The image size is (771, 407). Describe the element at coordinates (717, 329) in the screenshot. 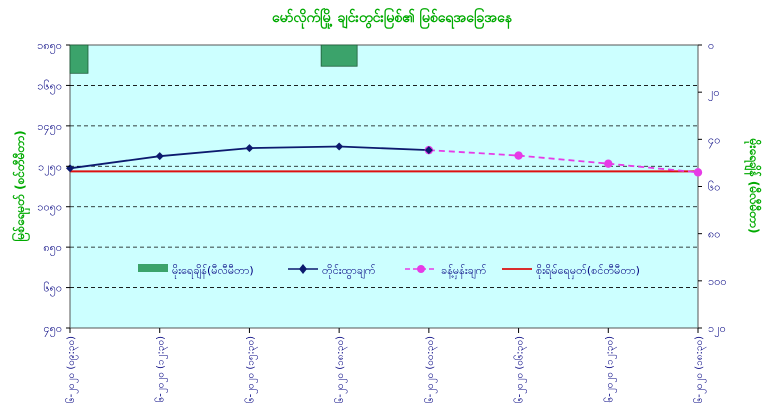

I see `right-tick-label: ၁၂၀` at that location.